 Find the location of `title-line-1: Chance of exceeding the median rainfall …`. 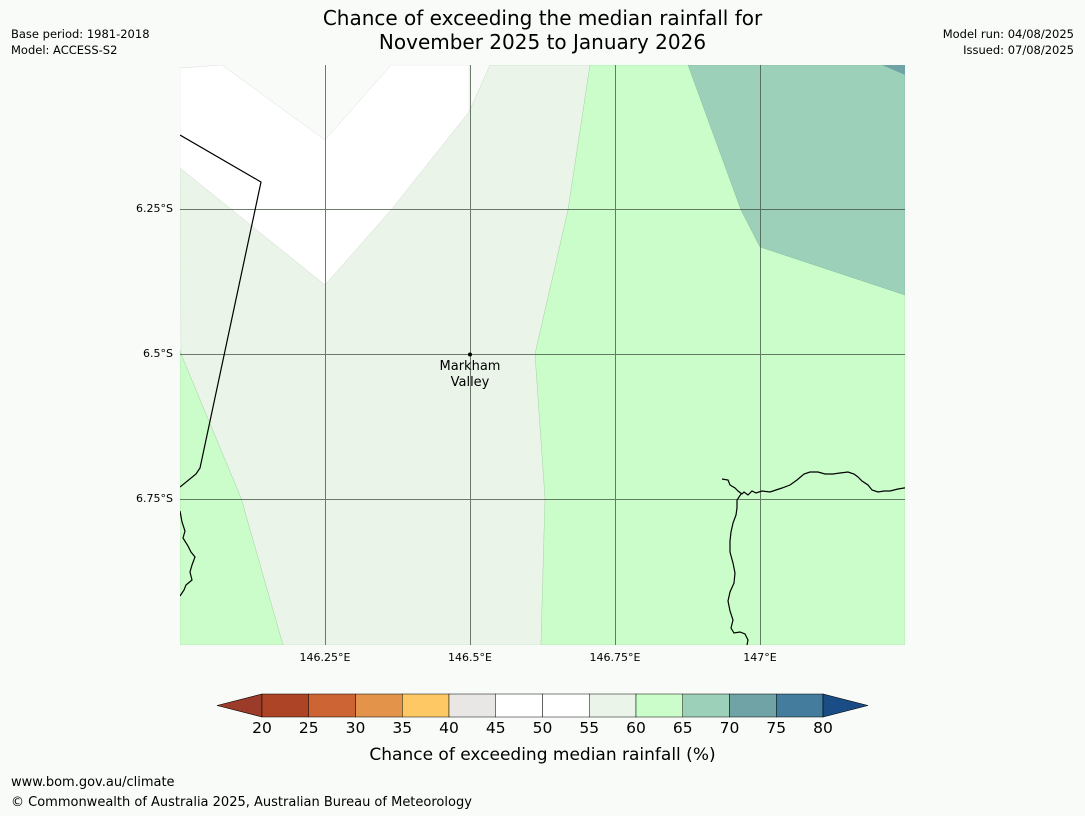

title-line-1: Chance of exceeding the median rainfall … is located at coordinates (542, 18).